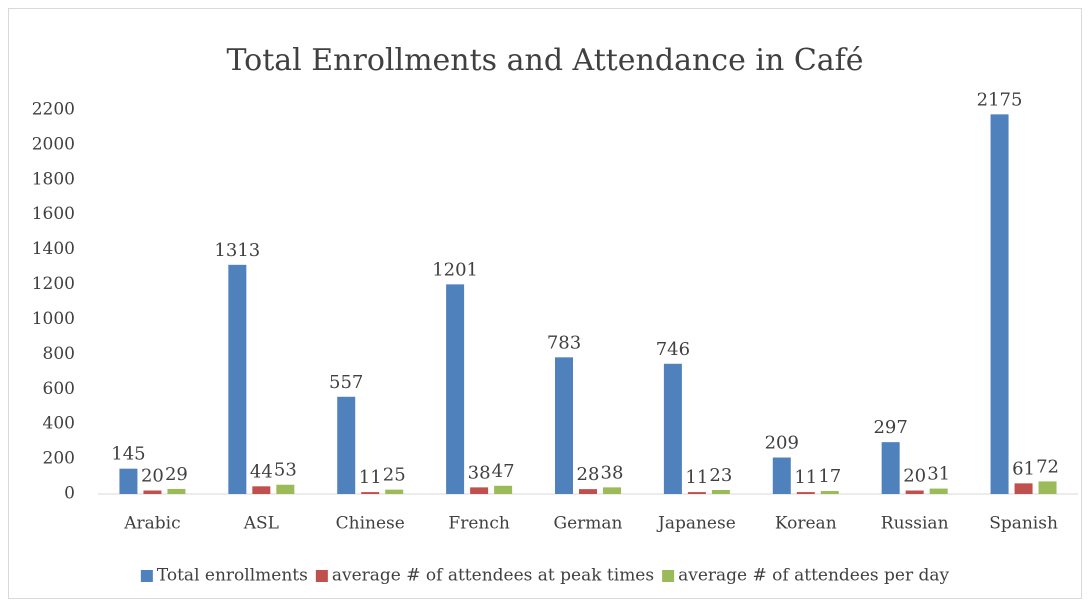 This screenshot has height=611, width=1090. Describe the element at coordinates (285, 470) in the screenshot. I see `data-label: 53` at that location.